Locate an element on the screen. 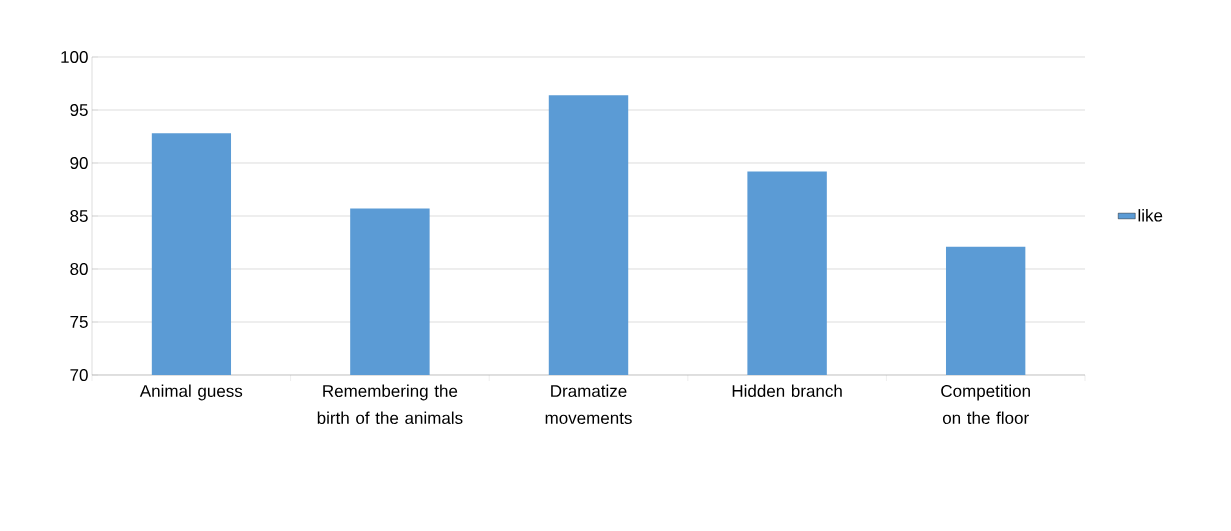 This screenshot has width=1231, height=531. legend-label: like is located at coordinates (1150, 215).